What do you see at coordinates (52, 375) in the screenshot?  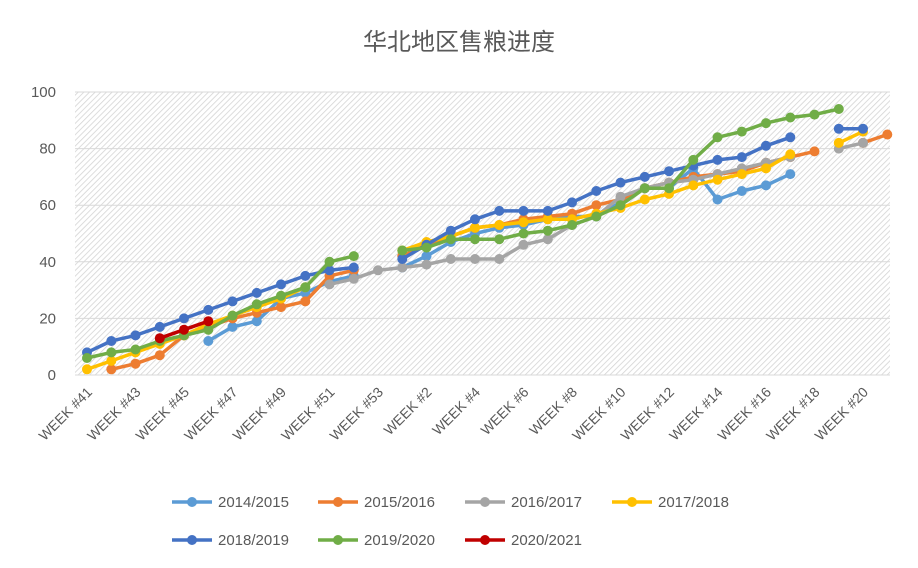 I see `y-tick-label: 0` at bounding box center [52, 375].